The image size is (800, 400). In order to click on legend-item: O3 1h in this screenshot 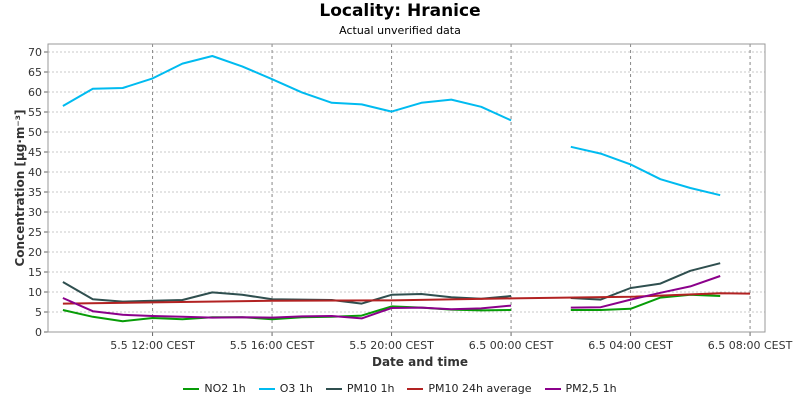, I will do `click(285, 388)`.